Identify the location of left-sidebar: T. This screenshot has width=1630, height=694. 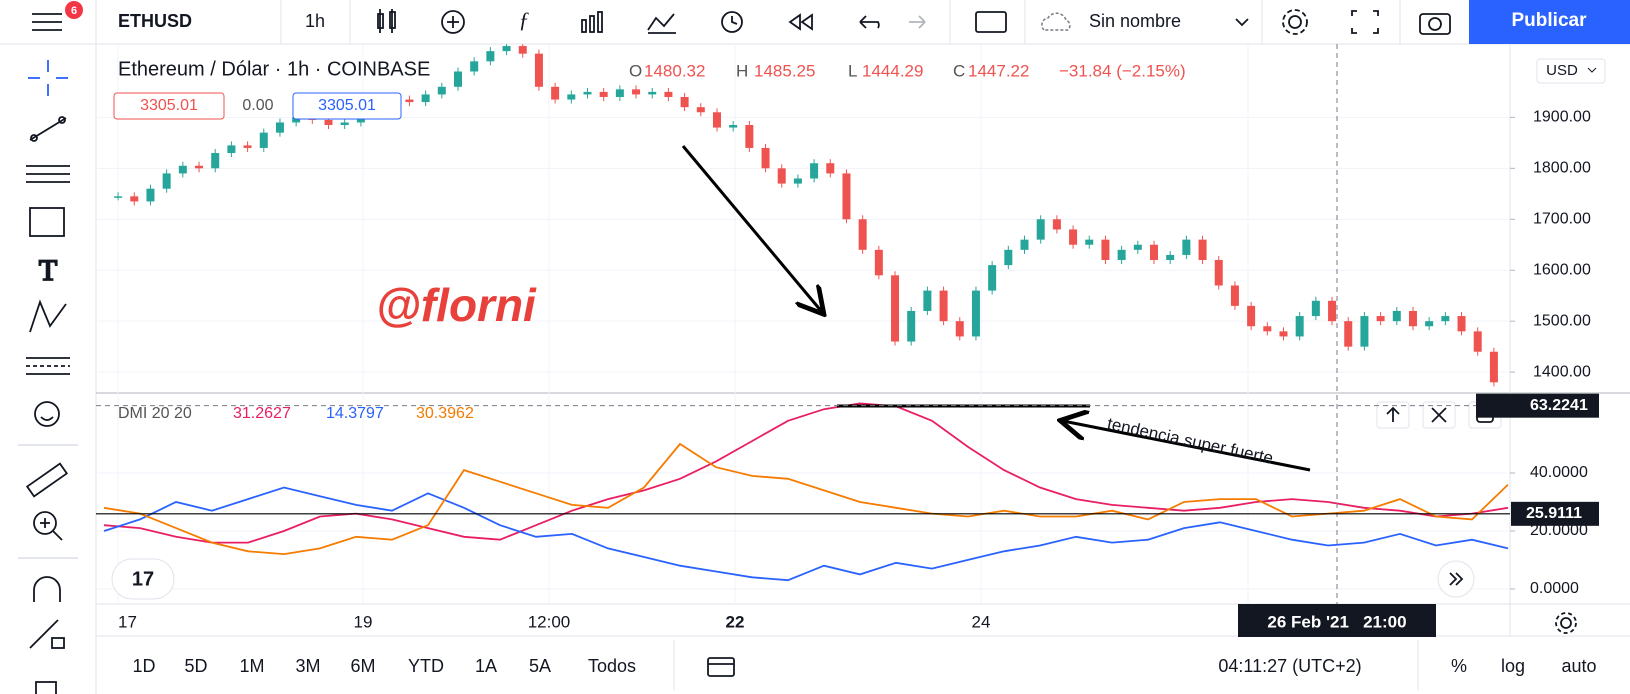
(48, 377).